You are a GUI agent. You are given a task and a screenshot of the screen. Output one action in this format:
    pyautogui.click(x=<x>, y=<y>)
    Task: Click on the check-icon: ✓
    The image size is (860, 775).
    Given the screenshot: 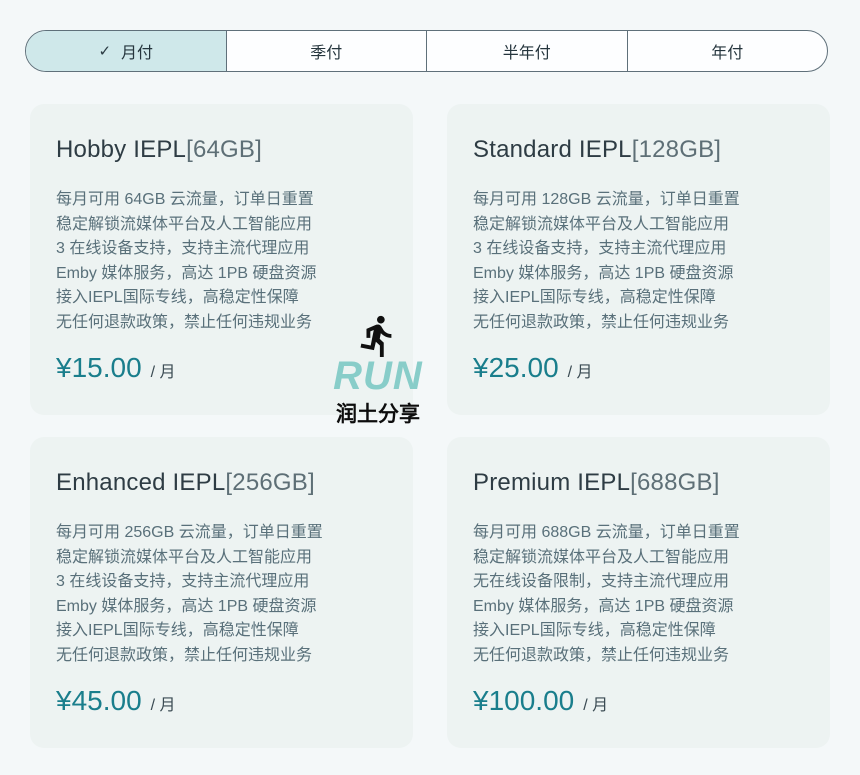 What is the action you would take?
    pyautogui.click(x=105, y=51)
    